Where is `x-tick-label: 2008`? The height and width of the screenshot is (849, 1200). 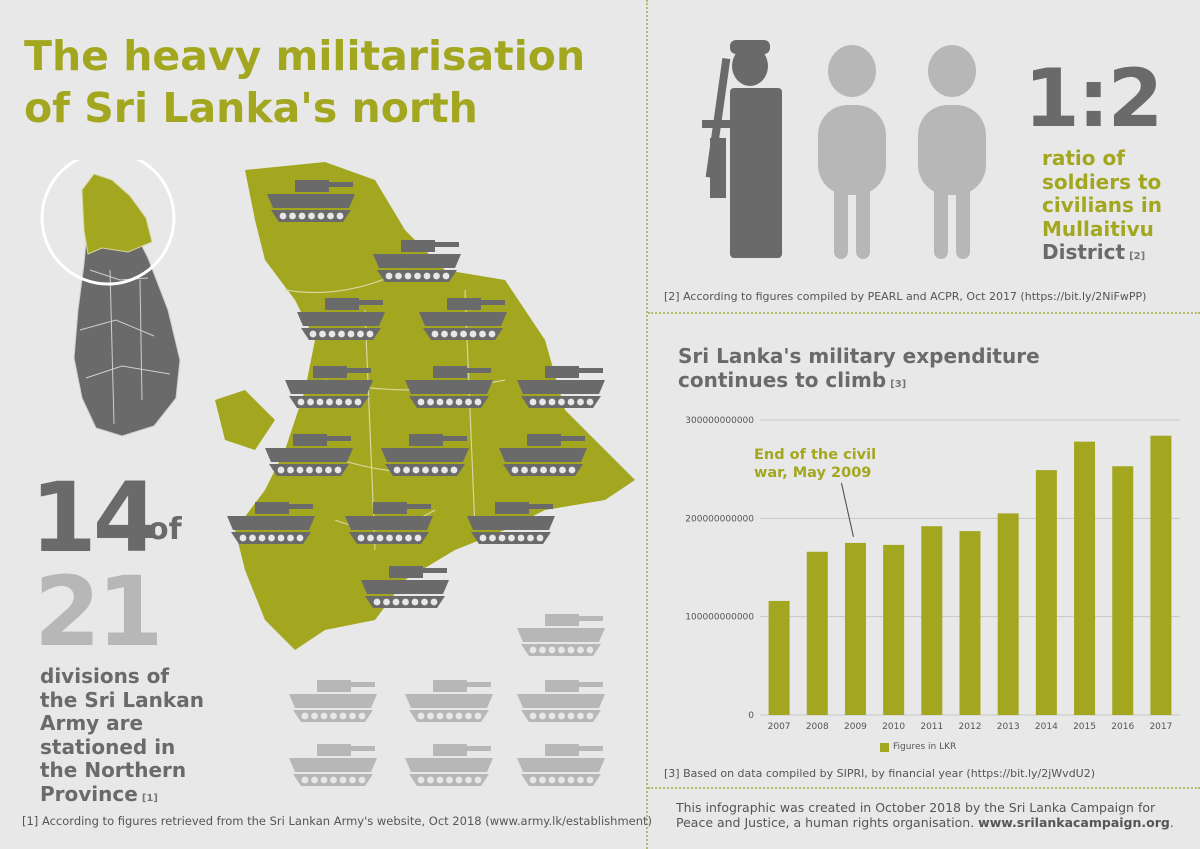
x-tick-label: 2008 is located at coordinates (817, 727).